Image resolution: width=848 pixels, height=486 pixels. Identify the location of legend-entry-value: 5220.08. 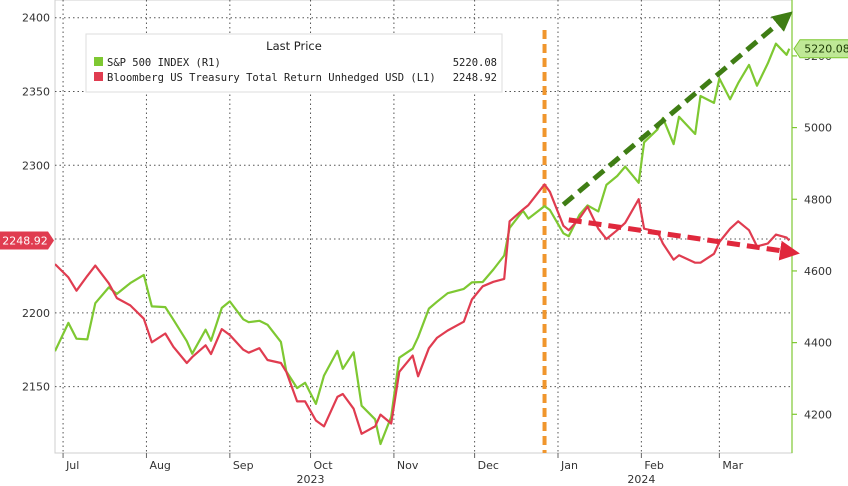
(475, 63).